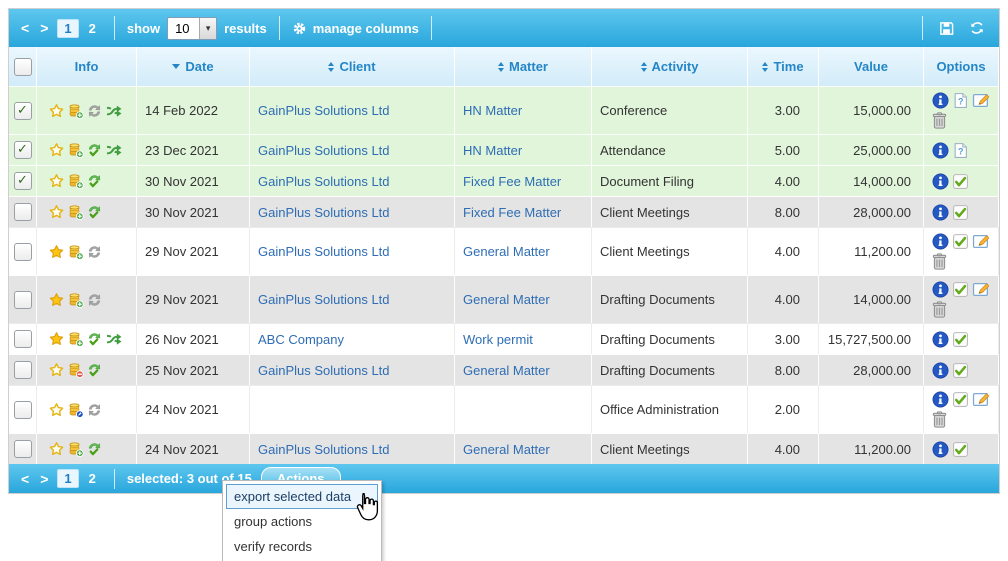 The height and width of the screenshot is (561, 1008). What do you see at coordinates (193, 66) in the screenshot?
I see `column-header-date: Date` at bounding box center [193, 66].